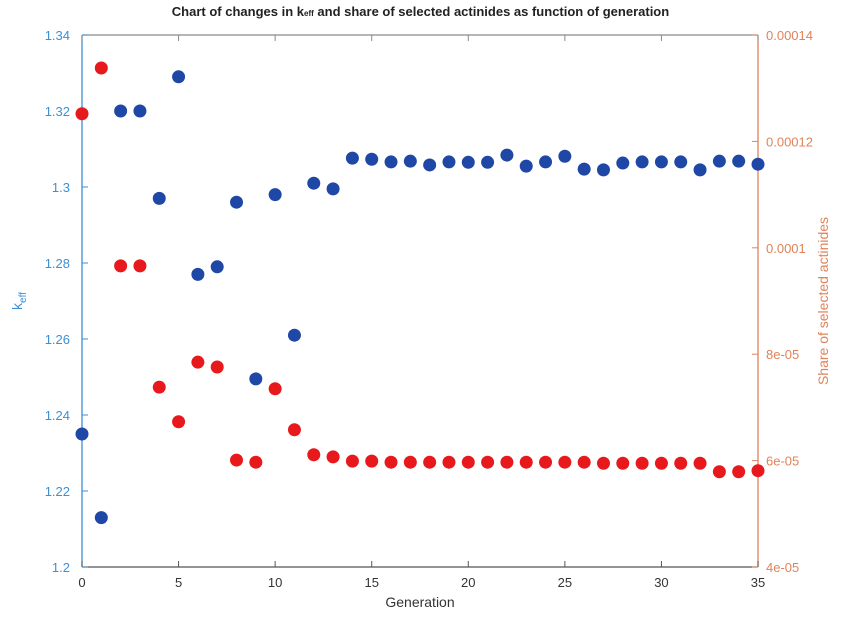 This screenshot has width=841, height=625. Describe the element at coordinates (789, 35) in the screenshot. I see `right-tick-label: 0.00014` at that location.